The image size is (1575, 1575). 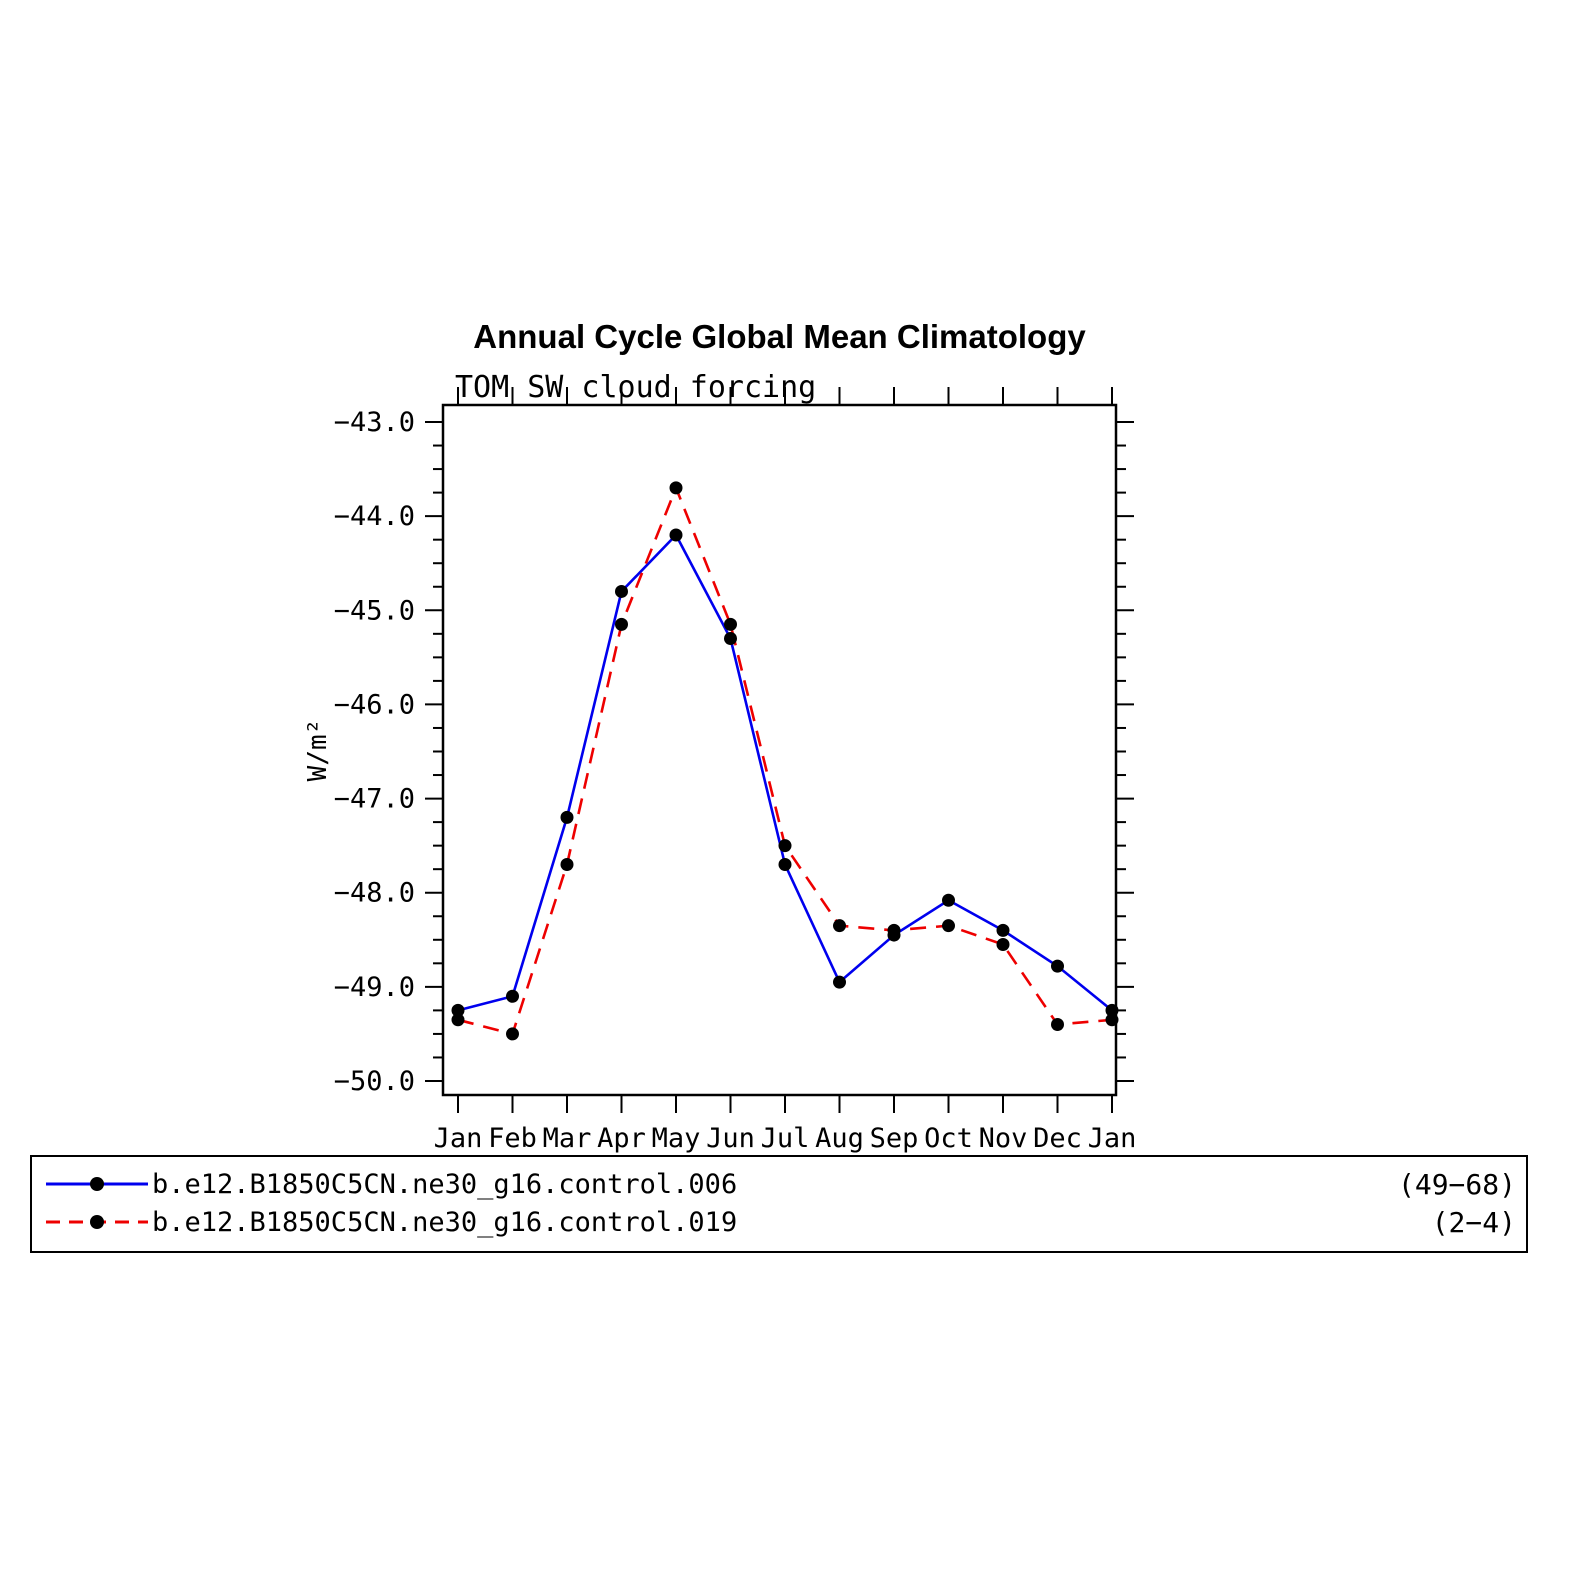 I want to click on y-tick-label: −49.0, so click(x=374, y=987).